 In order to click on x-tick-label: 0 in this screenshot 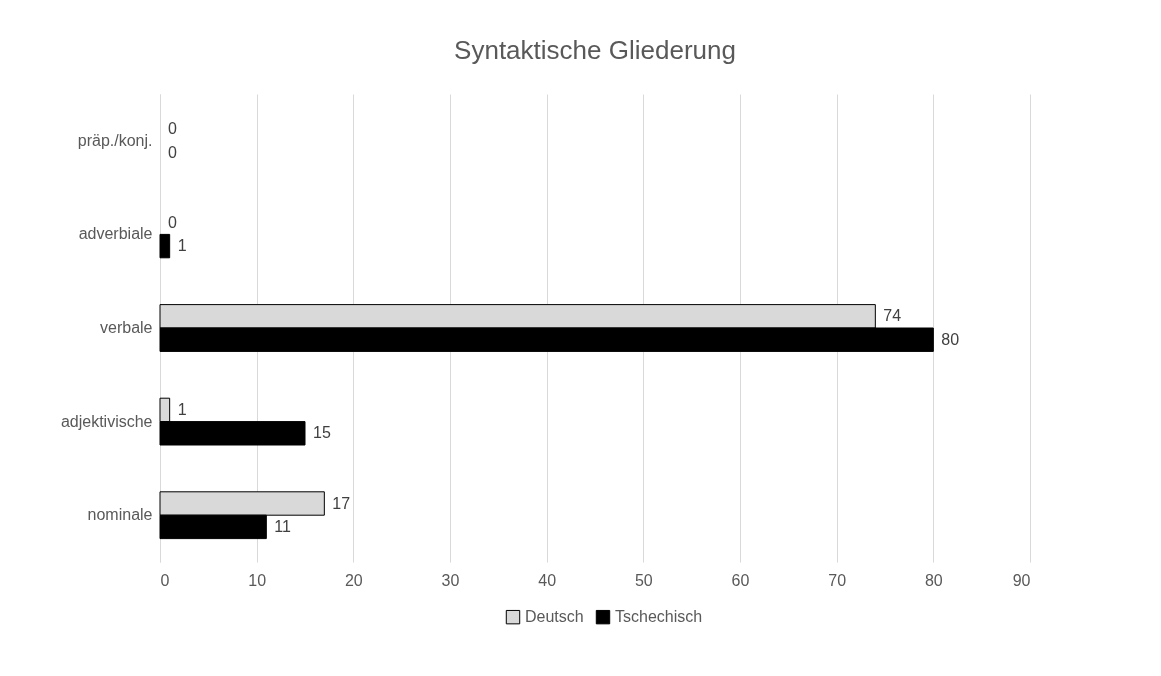, I will do `click(165, 580)`.